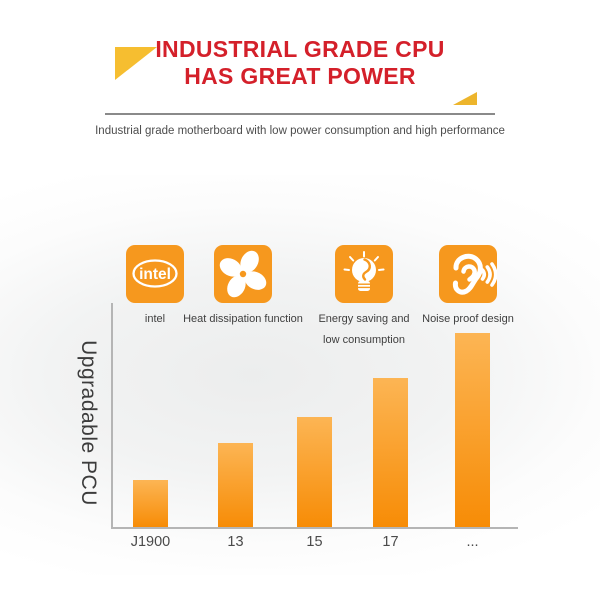  I want to click on page-title: INDUSTRIAL GRADE CPU HAS GREAT POWER, so click(300, 63).